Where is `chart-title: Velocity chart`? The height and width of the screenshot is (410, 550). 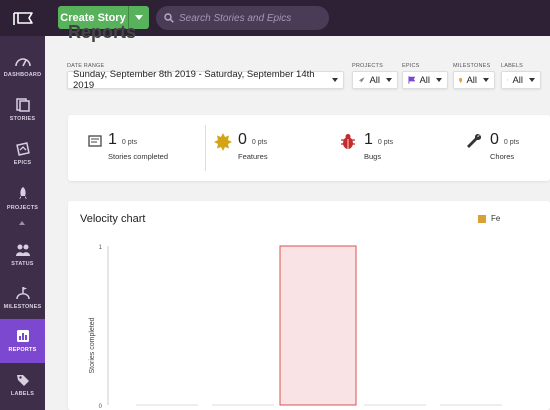 chart-title: Velocity chart is located at coordinates (113, 219).